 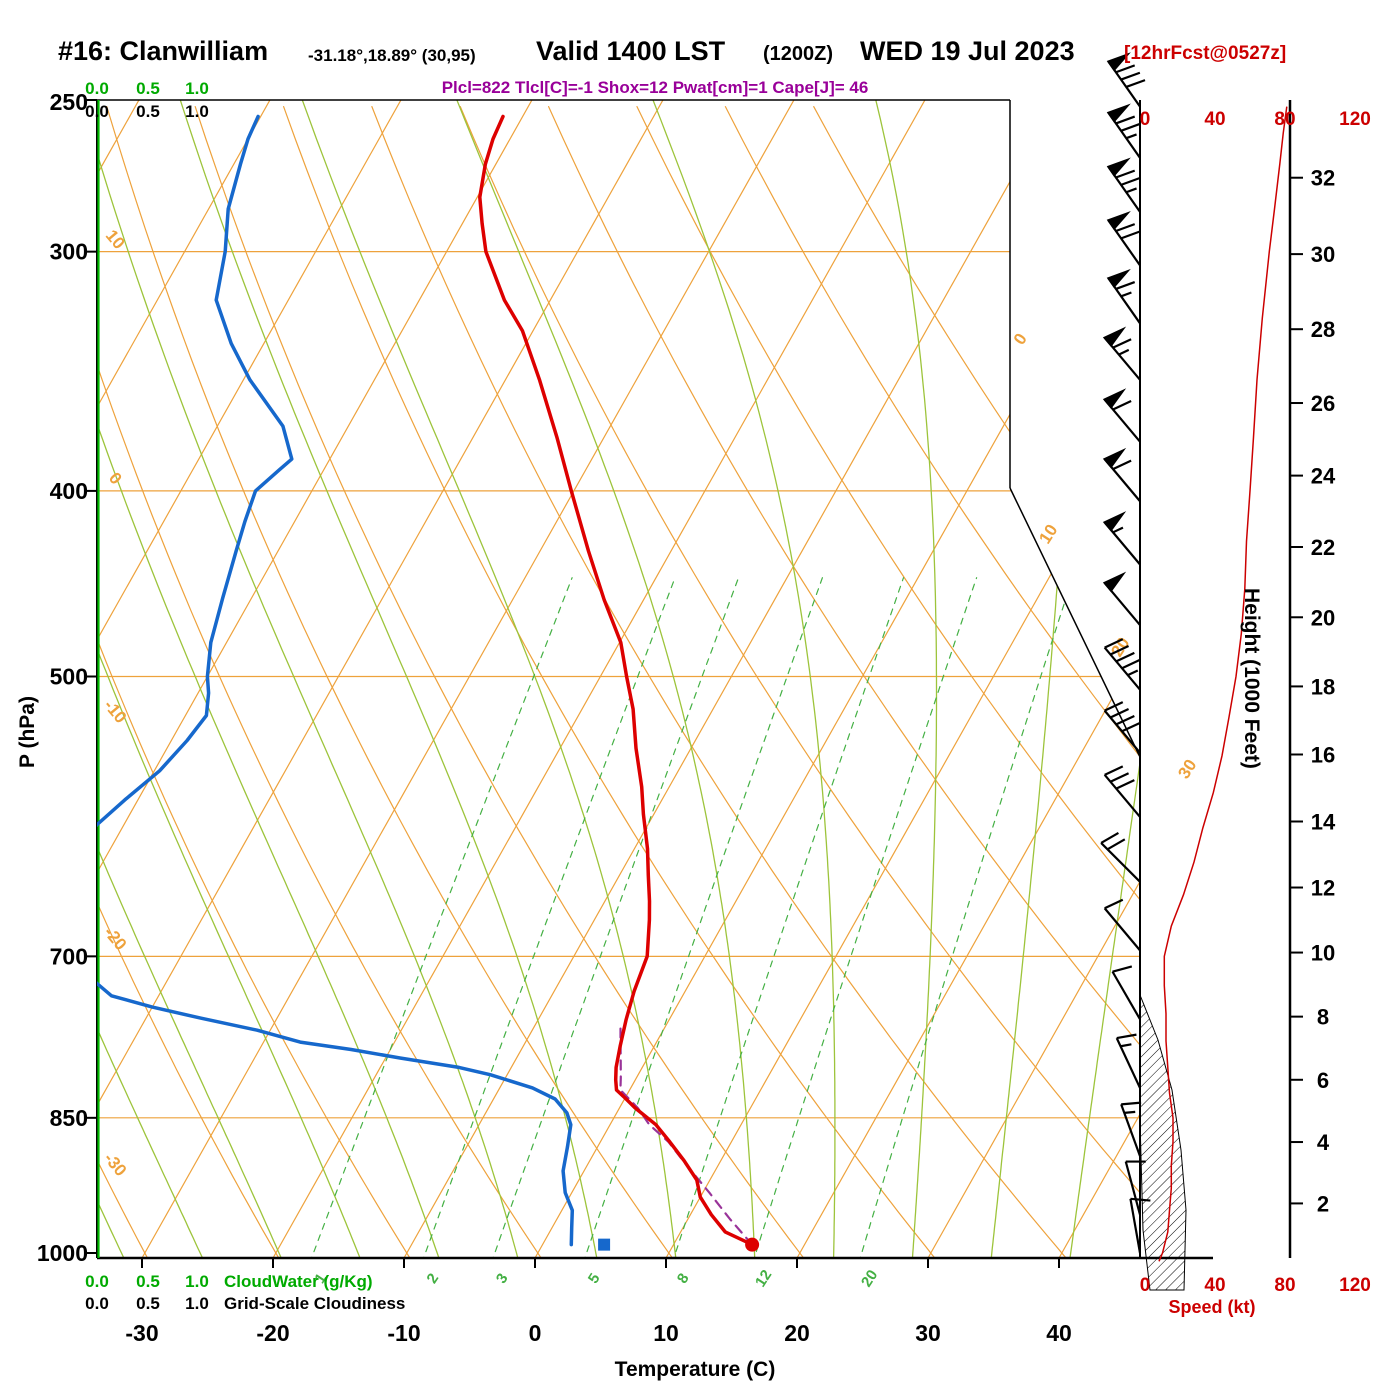 What do you see at coordinates (1048, 534) in the screenshot?
I see `isotherm-label: 10` at bounding box center [1048, 534].